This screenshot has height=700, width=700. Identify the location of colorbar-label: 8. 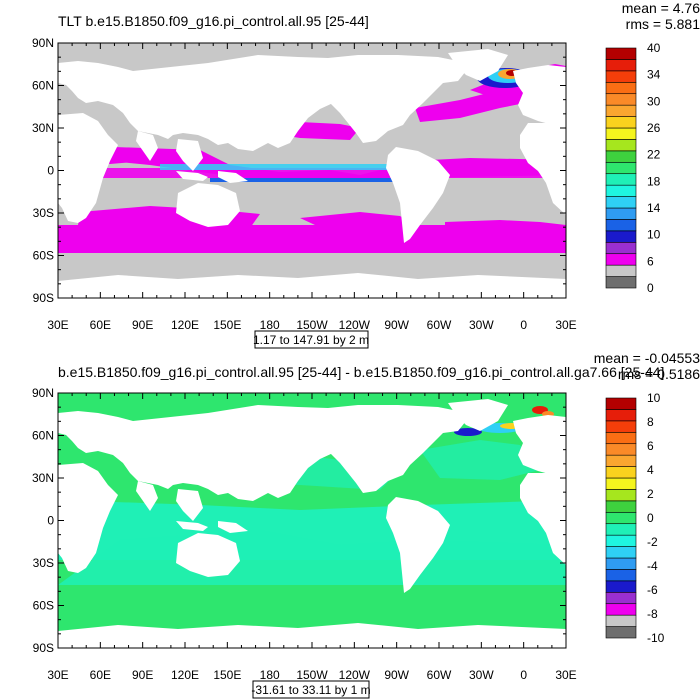
(650, 422).